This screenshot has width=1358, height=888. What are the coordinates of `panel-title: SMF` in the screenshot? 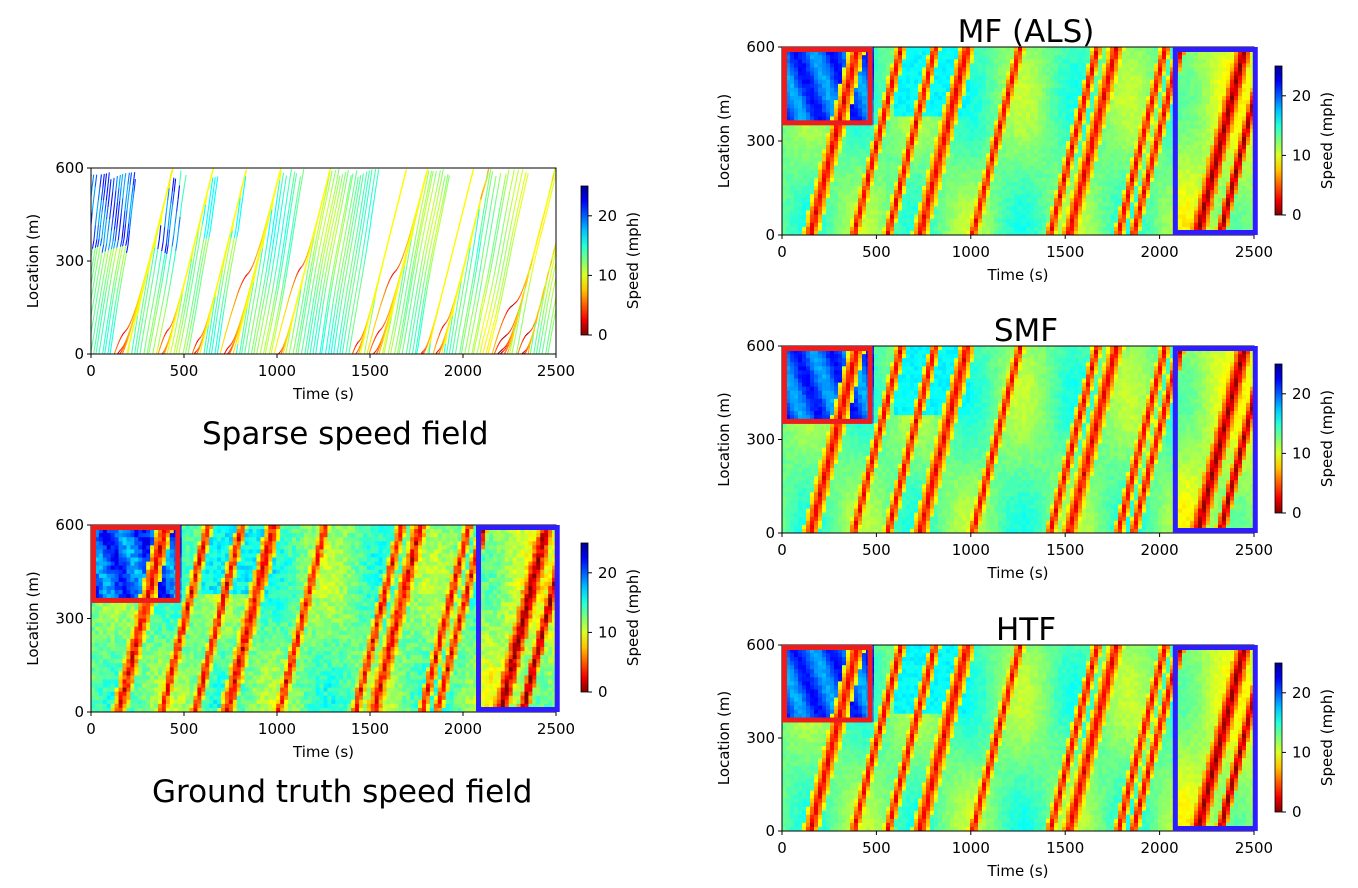 It's located at (1026, 331).